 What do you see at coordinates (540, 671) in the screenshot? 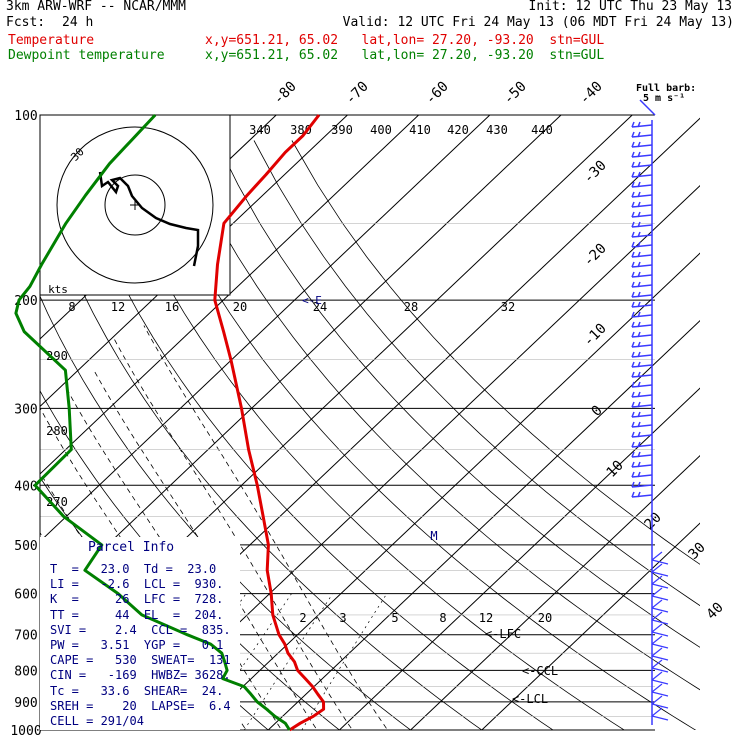
I see `level-marker-ccl: <-CCL` at bounding box center [540, 671].